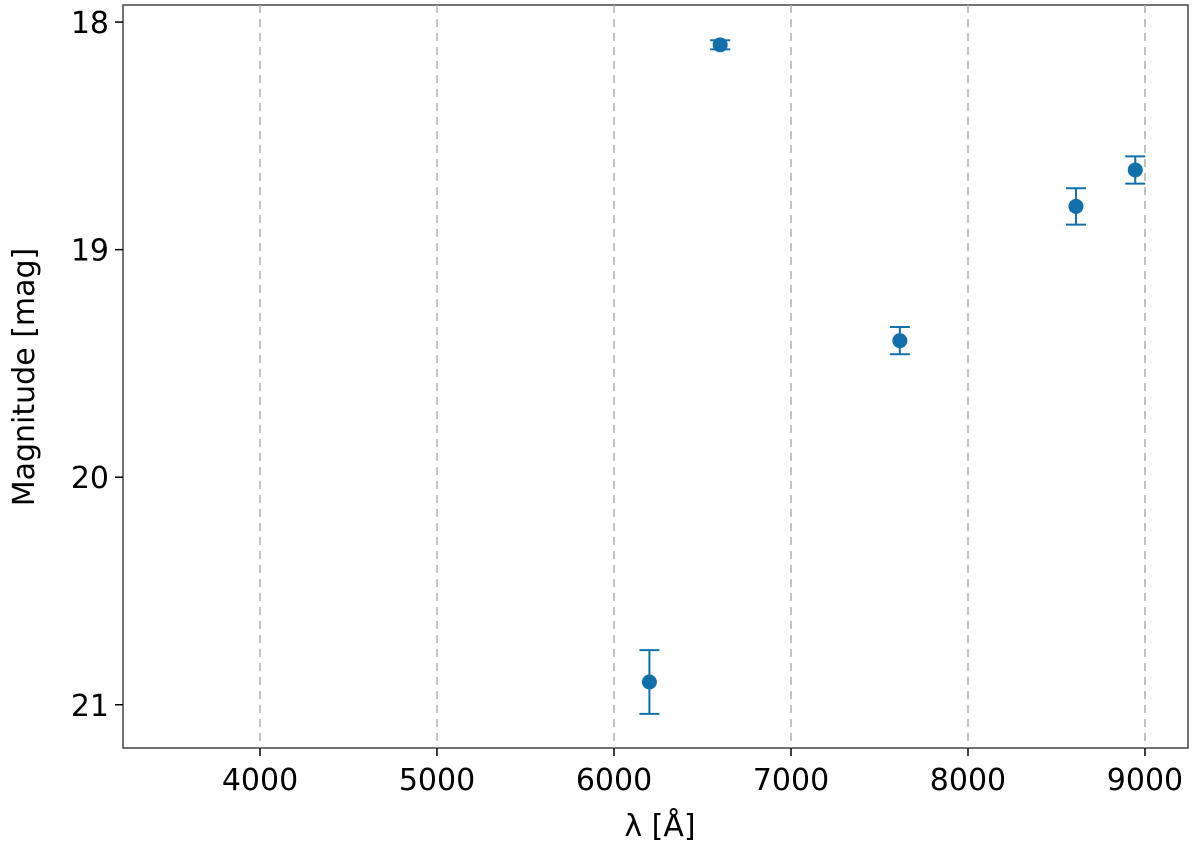 Image resolution: width=1200 pixels, height=861 pixels. Describe the element at coordinates (437, 780) in the screenshot. I see `x-tick-label: 5000` at that location.